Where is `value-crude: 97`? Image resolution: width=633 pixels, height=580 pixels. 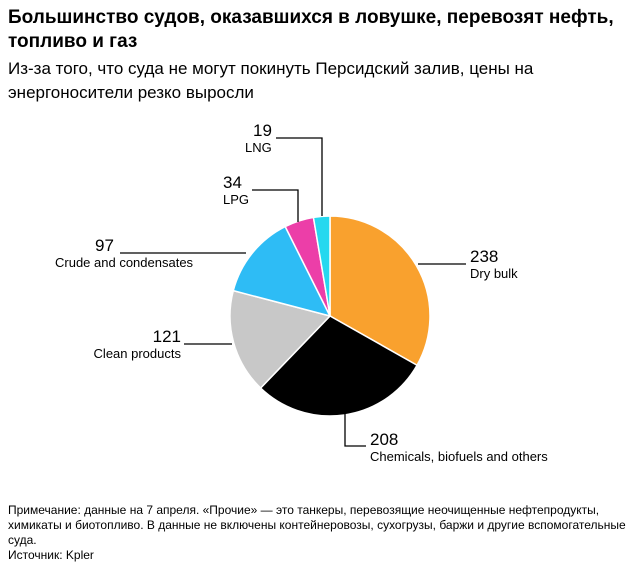
value-crude: 97 is located at coordinates (104, 245).